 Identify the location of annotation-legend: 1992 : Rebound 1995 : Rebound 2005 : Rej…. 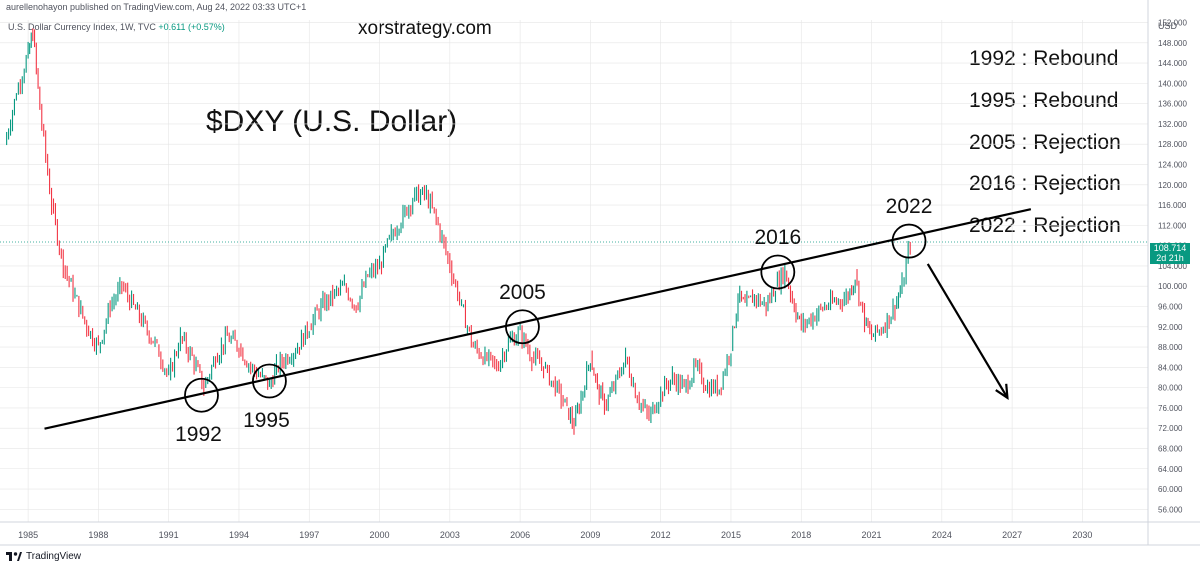
(1045, 142).